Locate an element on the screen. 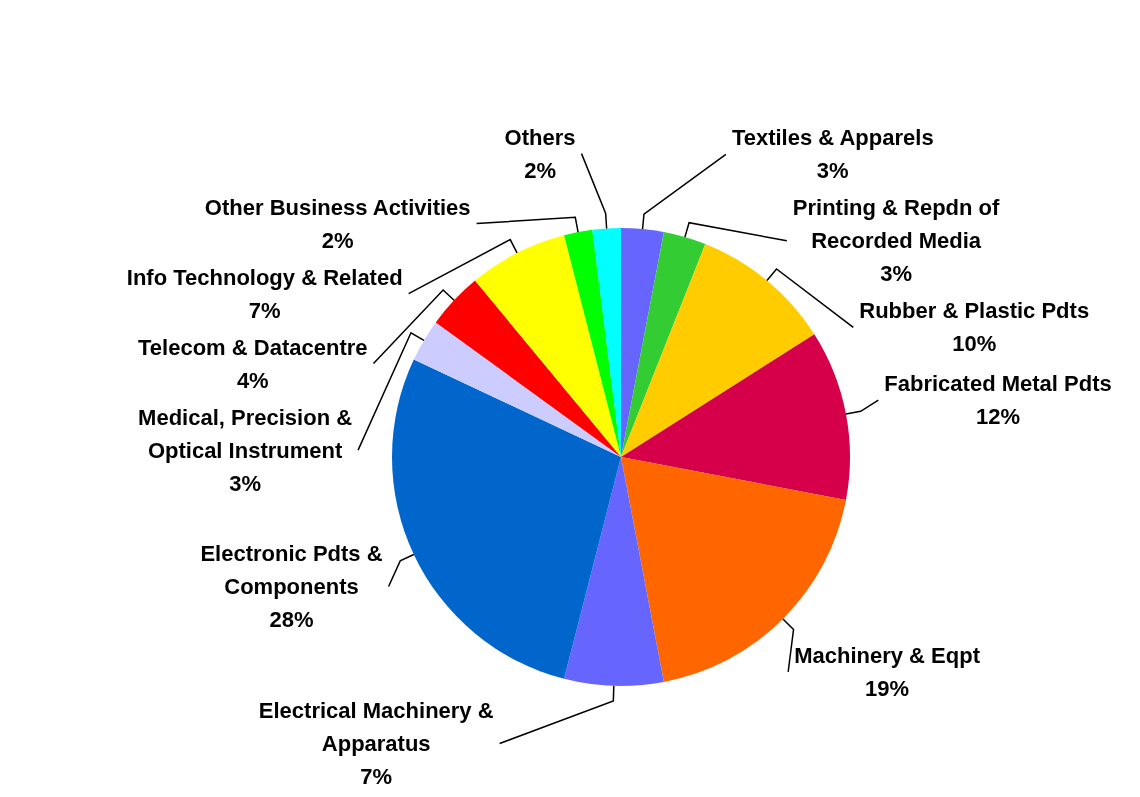  slice-label: Printing & Repdn of Recorded Media is located at coordinates (896, 224).